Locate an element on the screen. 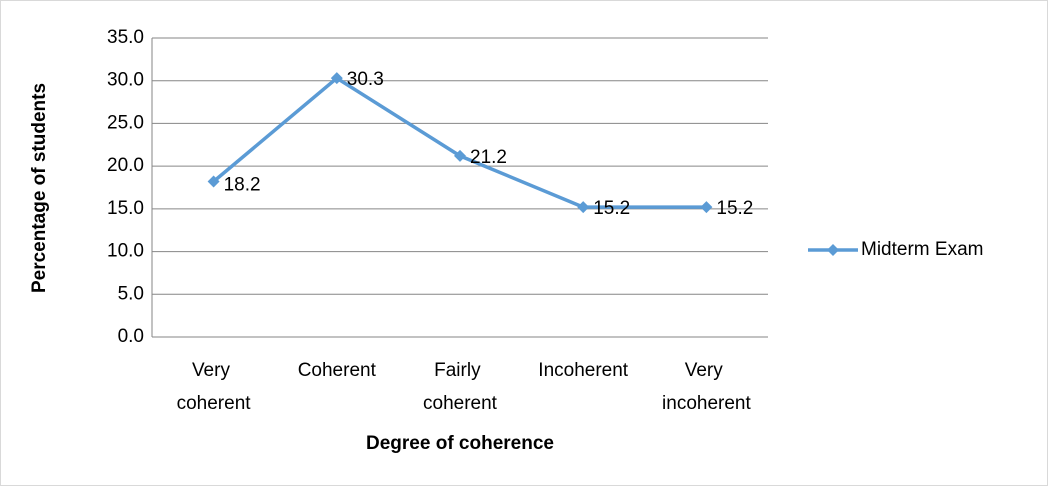  data-label: 18.2 is located at coordinates (242, 185).